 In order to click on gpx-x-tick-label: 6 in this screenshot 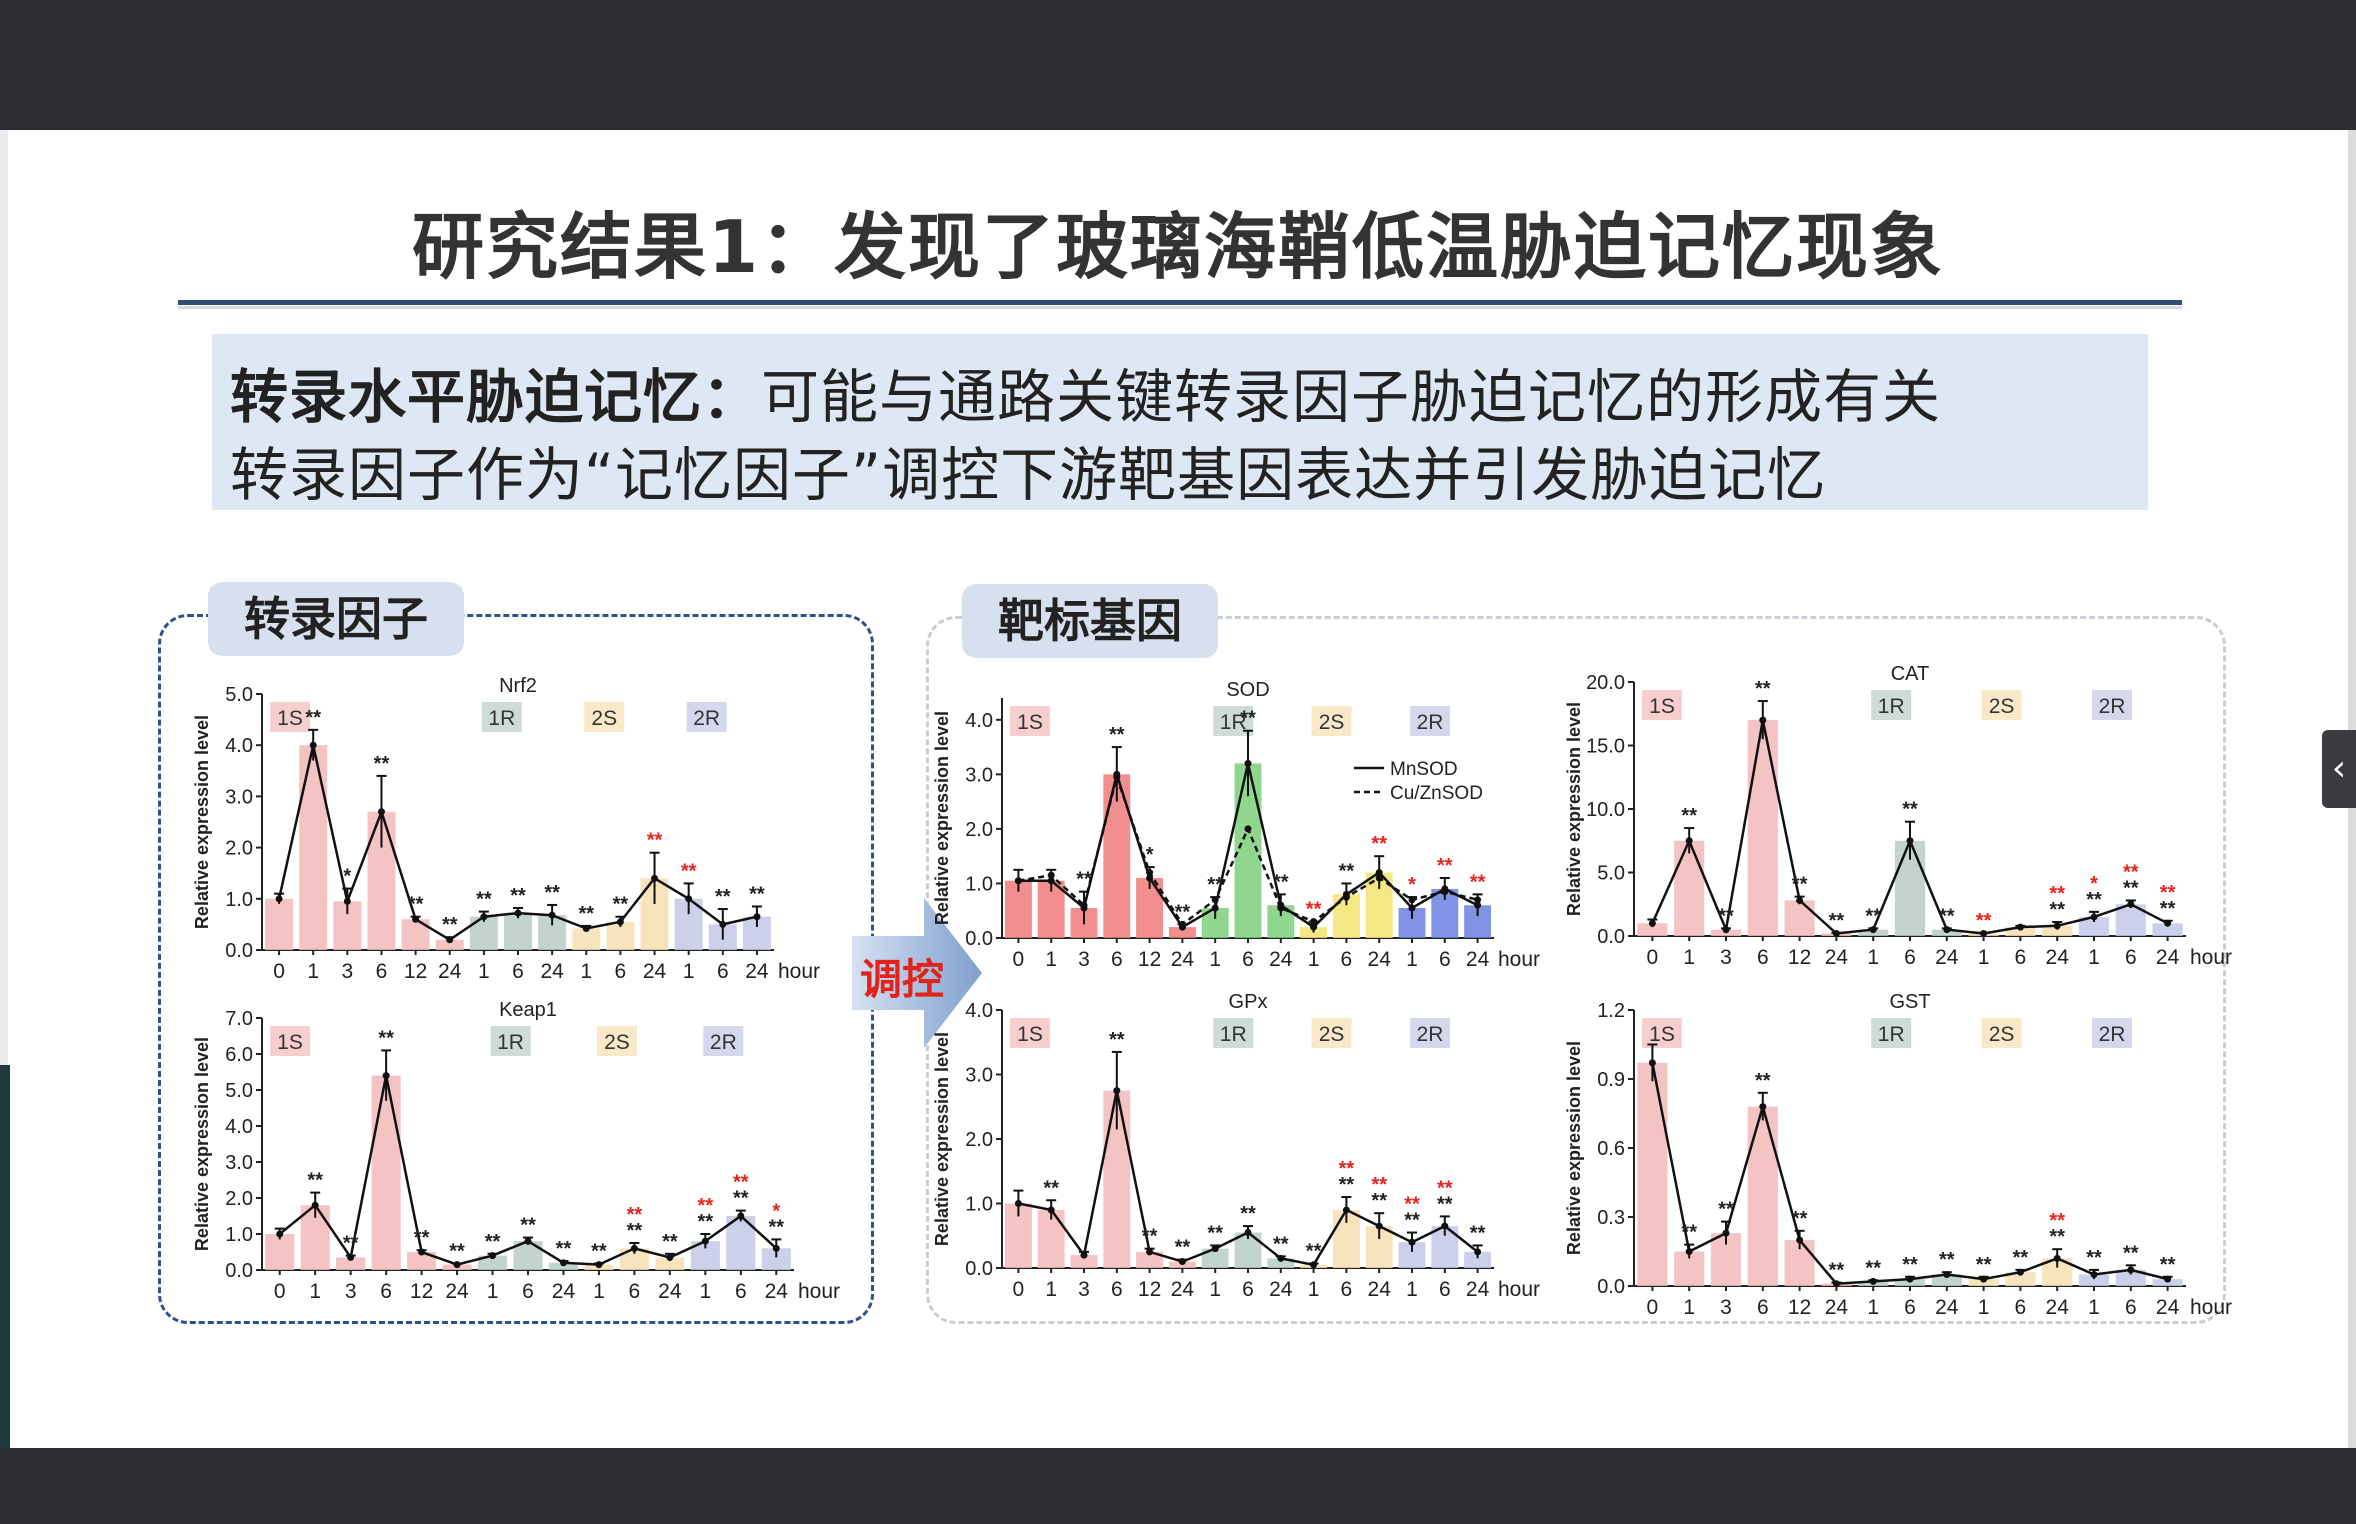, I will do `click(1347, 1289)`.